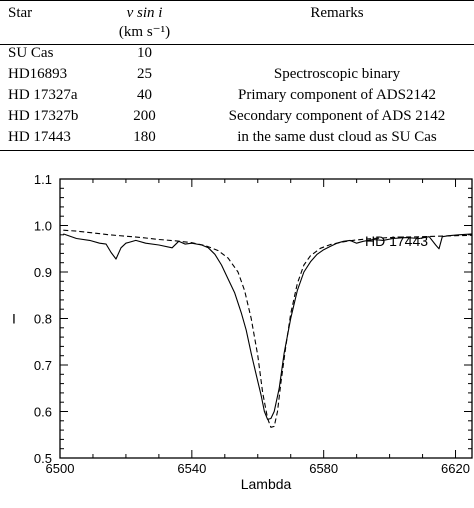 The width and height of the screenshot is (474, 508). I want to click on table-cell-vsini: 25, so click(144, 74).